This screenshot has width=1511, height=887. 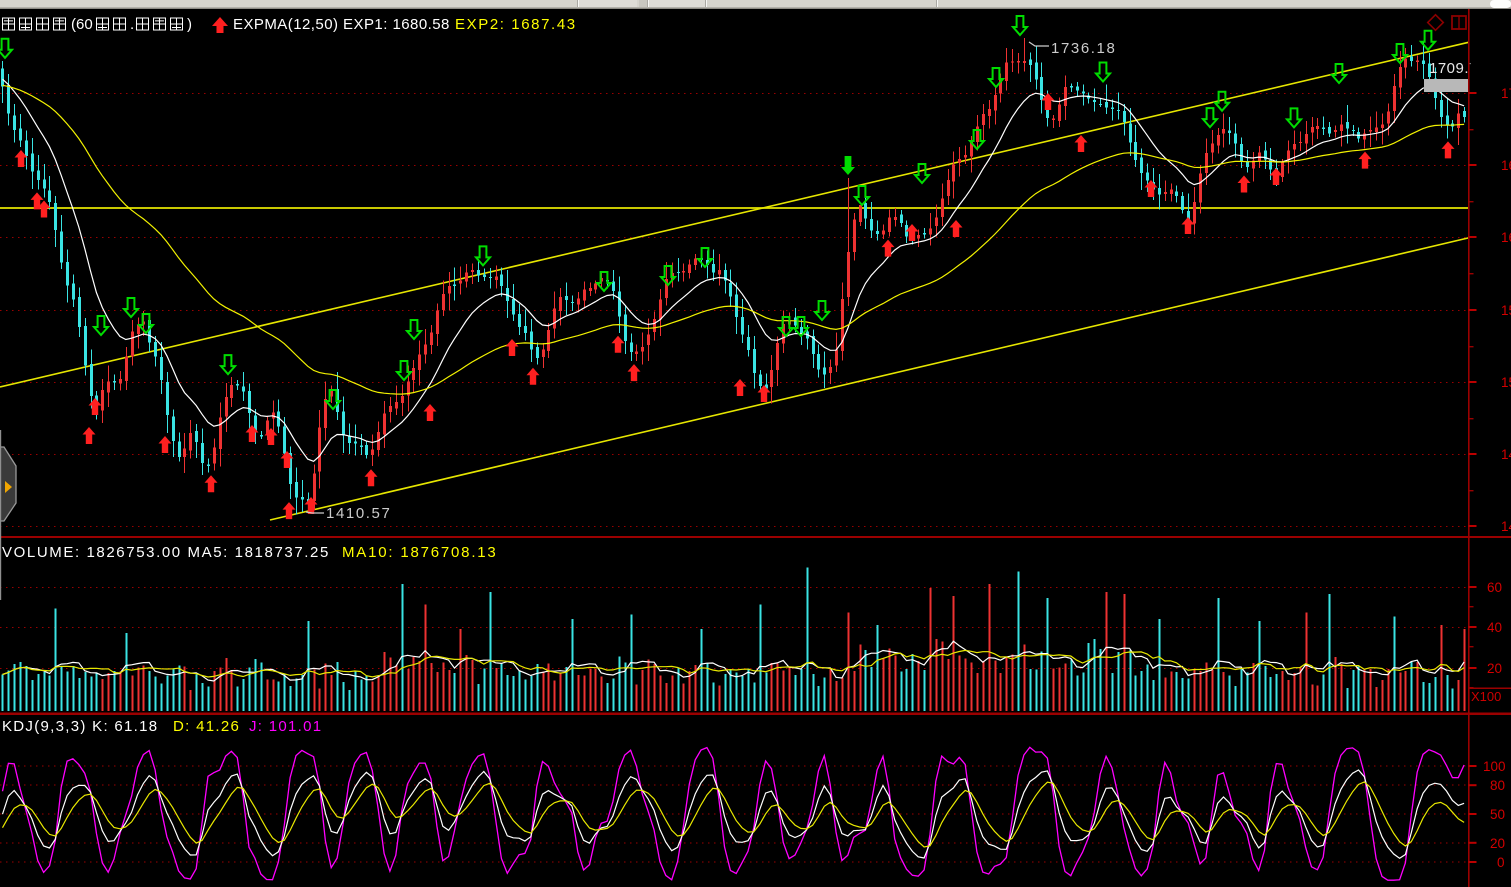 What do you see at coordinates (1501, 862) in the screenshot?
I see `svg-text: 0` at bounding box center [1501, 862].